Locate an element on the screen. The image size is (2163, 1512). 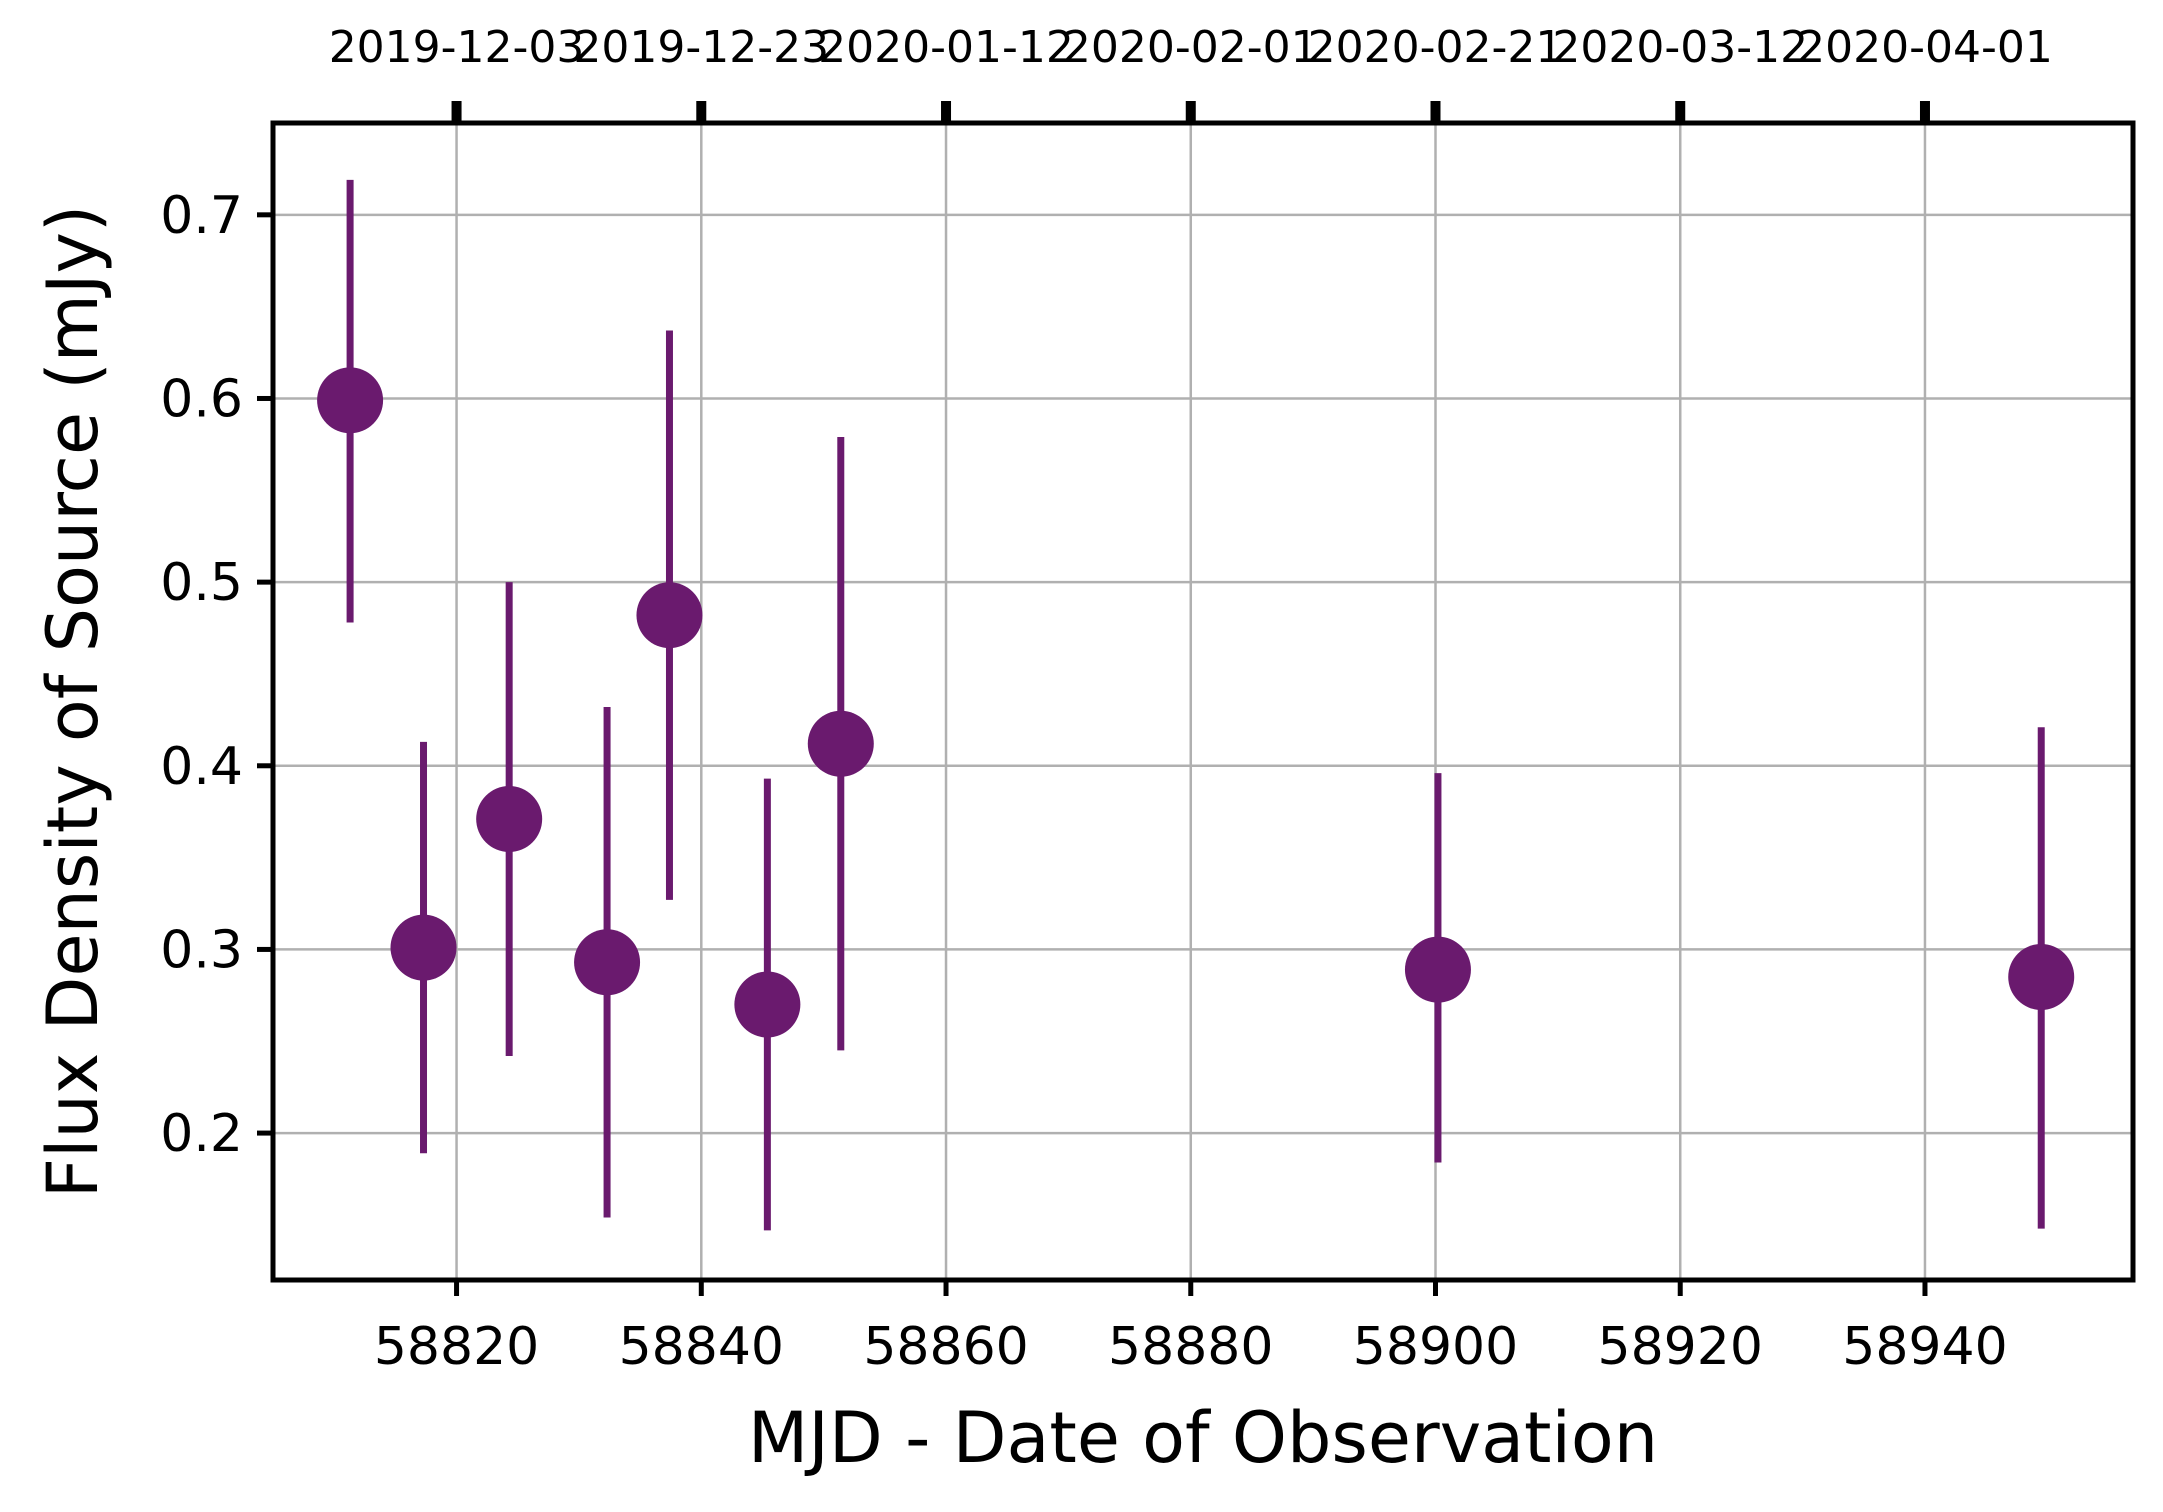
x-axis-ticks: 58820 58840 58860 58880 58900 58920 58940 is located at coordinates (1191, 1328).